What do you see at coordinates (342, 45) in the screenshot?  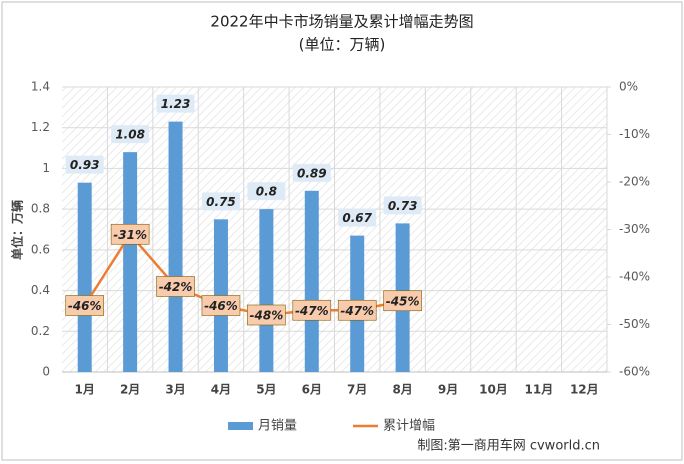 I see `chart-subtitle: (单位：万辆)` at bounding box center [342, 45].